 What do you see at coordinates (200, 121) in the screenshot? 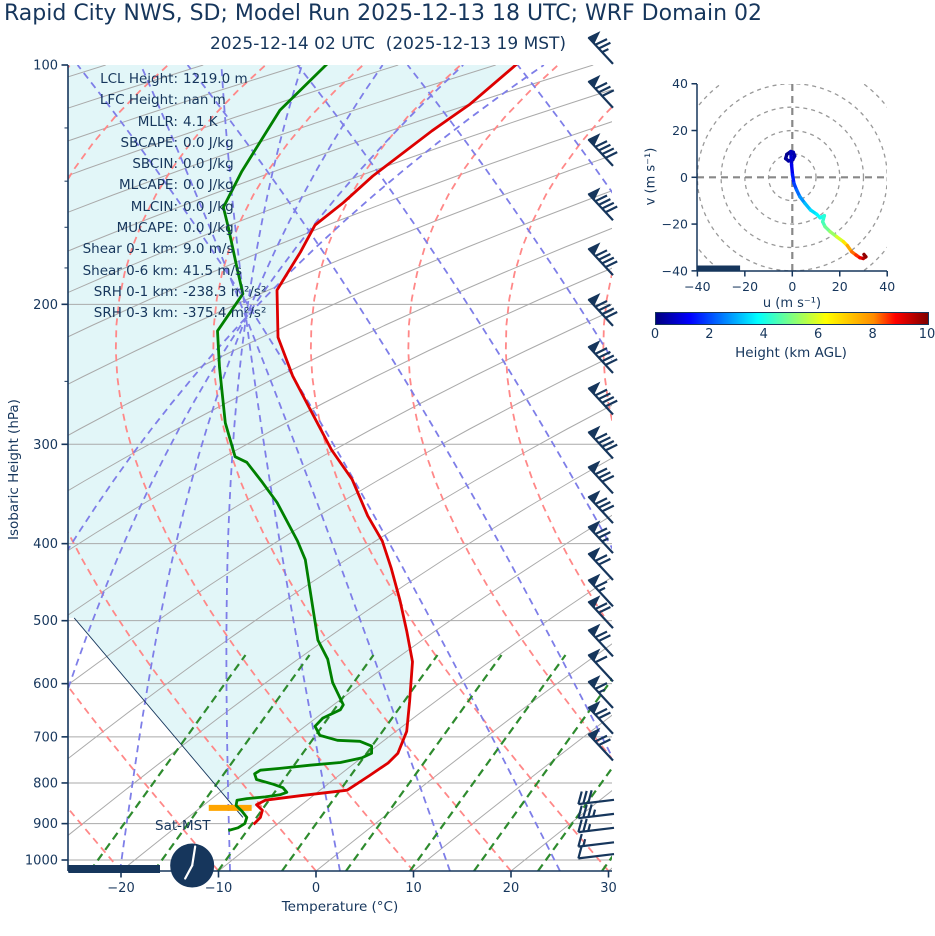
I see `stat-value: 4.1 K` at bounding box center [200, 121].